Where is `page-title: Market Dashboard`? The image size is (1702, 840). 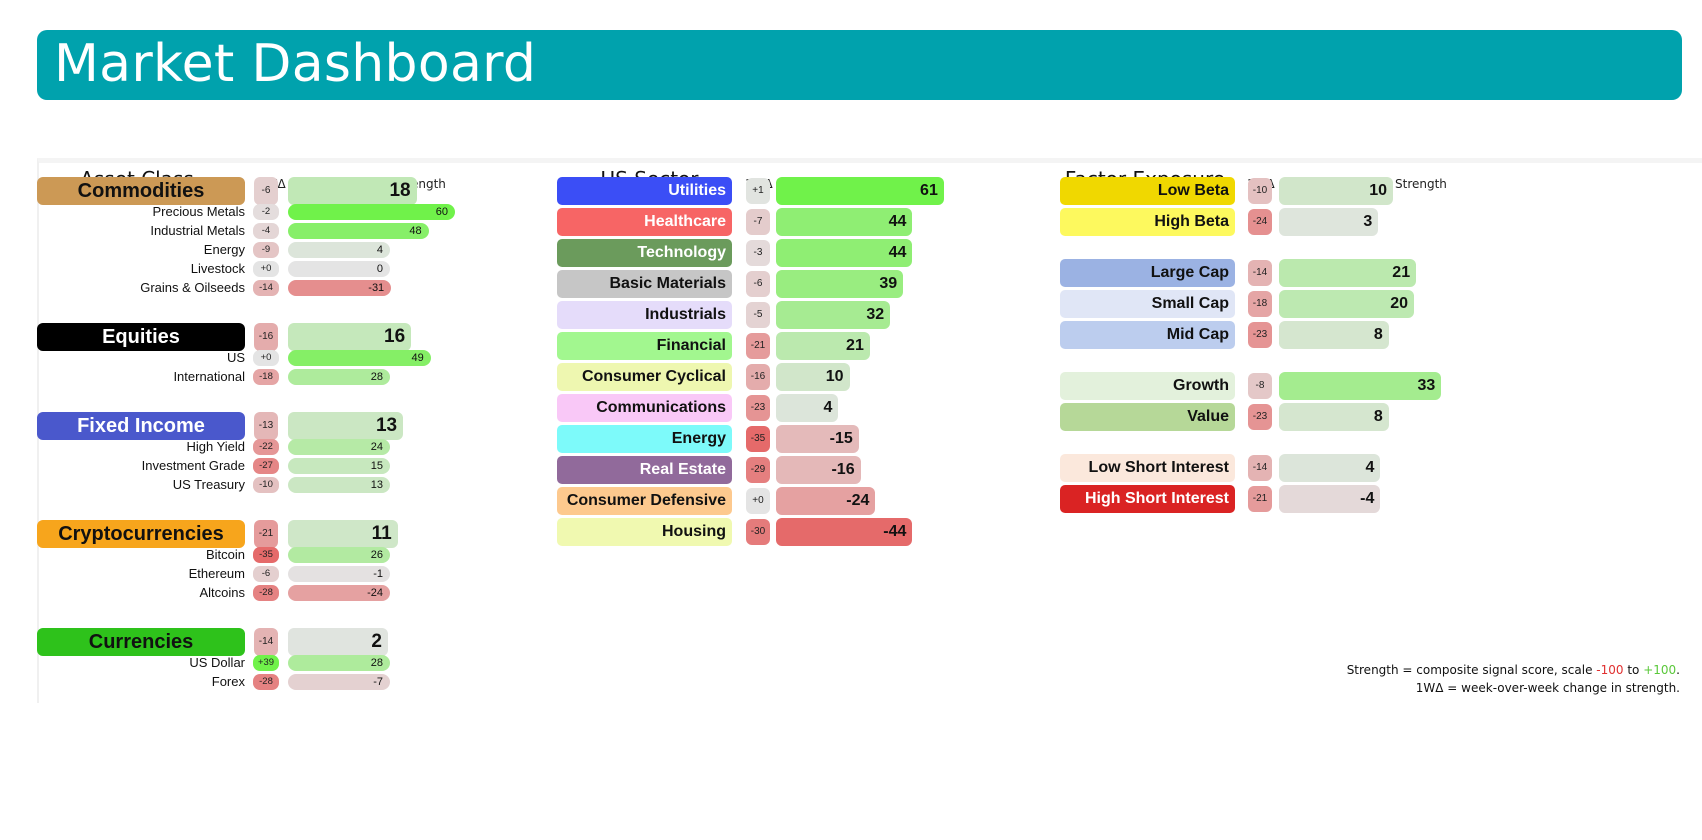 page-title: Market Dashboard is located at coordinates (295, 64).